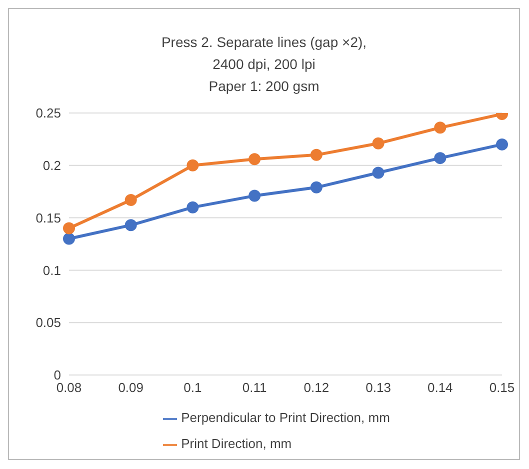 This screenshot has height=469, width=529. Describe the element at coordinates (440, 388) in the screenshot. I see `x-tick-label: 0.14` at that location.